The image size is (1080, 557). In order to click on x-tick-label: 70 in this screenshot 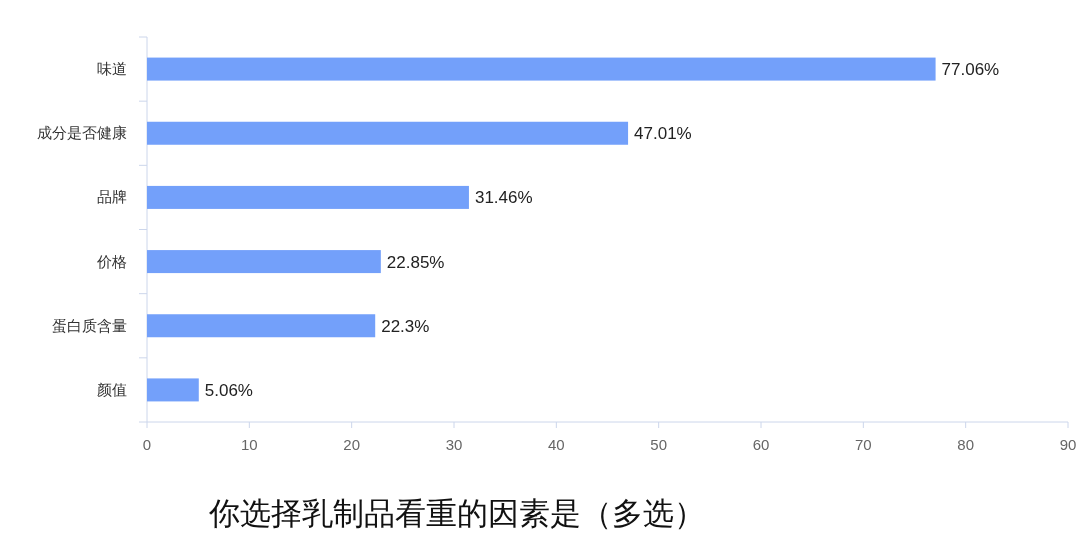, I will do `click(863, 444)`.